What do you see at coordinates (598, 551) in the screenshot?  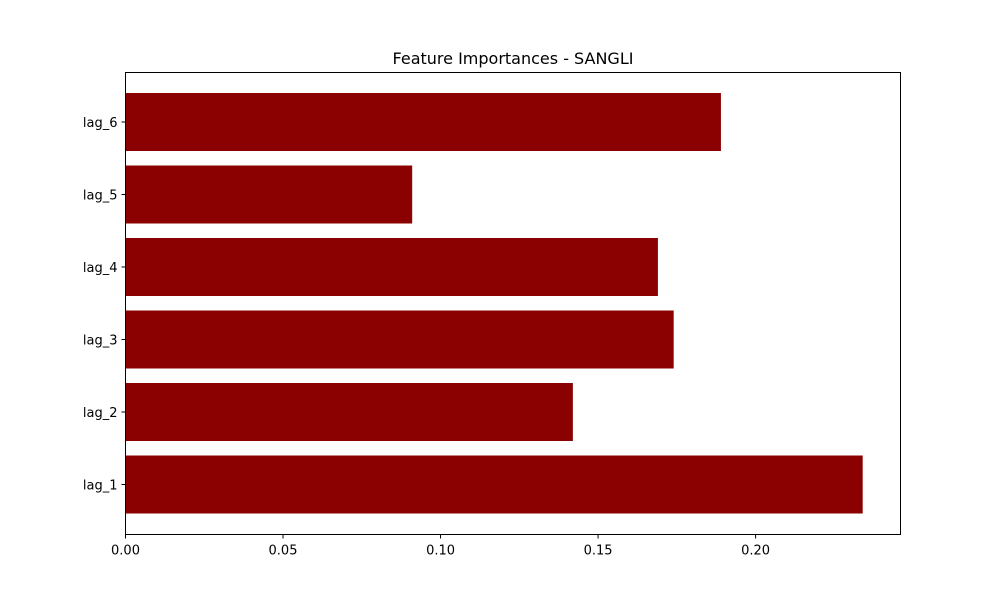 I see `x-tick-label: 0.15` at bounding box center [598, 551].